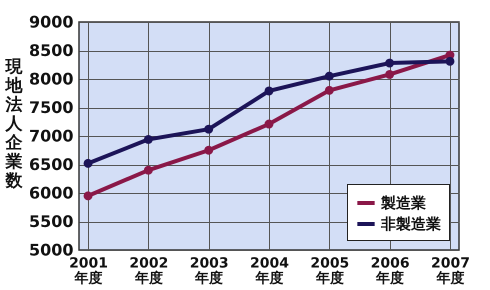 The height and width of the screenshot is (290, 490). Describe the element at coordinates (403, 203) in the screenshot. I see `legend-label: 製造業` at that location.